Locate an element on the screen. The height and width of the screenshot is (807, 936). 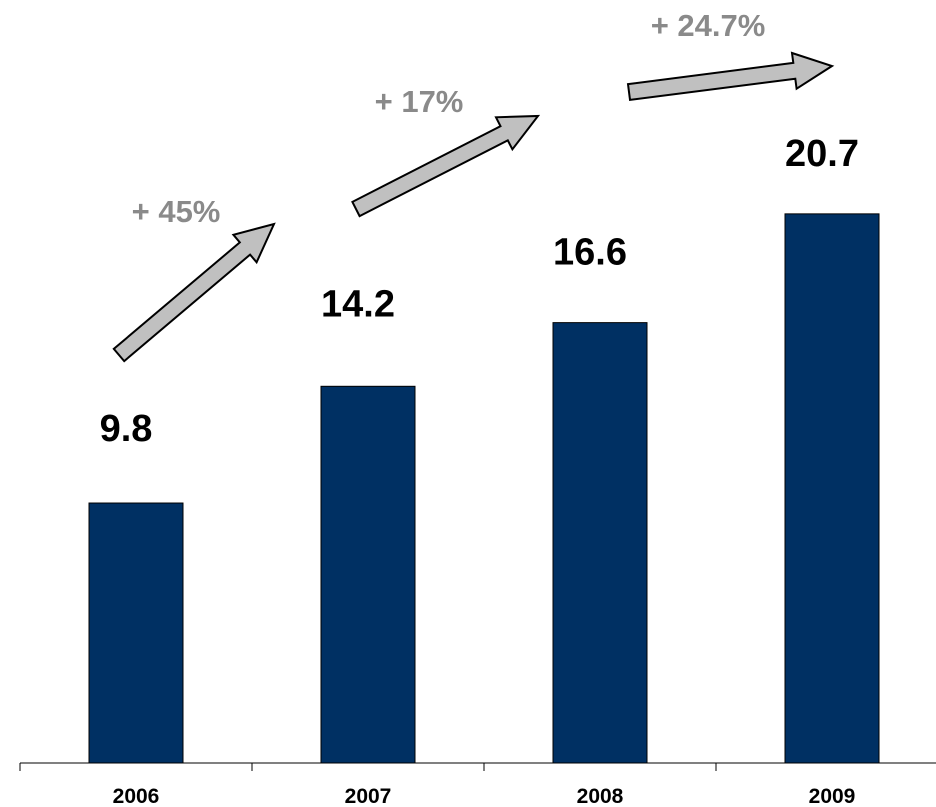
value-label-2006: 9.8 is located at coordinates (126, 429).